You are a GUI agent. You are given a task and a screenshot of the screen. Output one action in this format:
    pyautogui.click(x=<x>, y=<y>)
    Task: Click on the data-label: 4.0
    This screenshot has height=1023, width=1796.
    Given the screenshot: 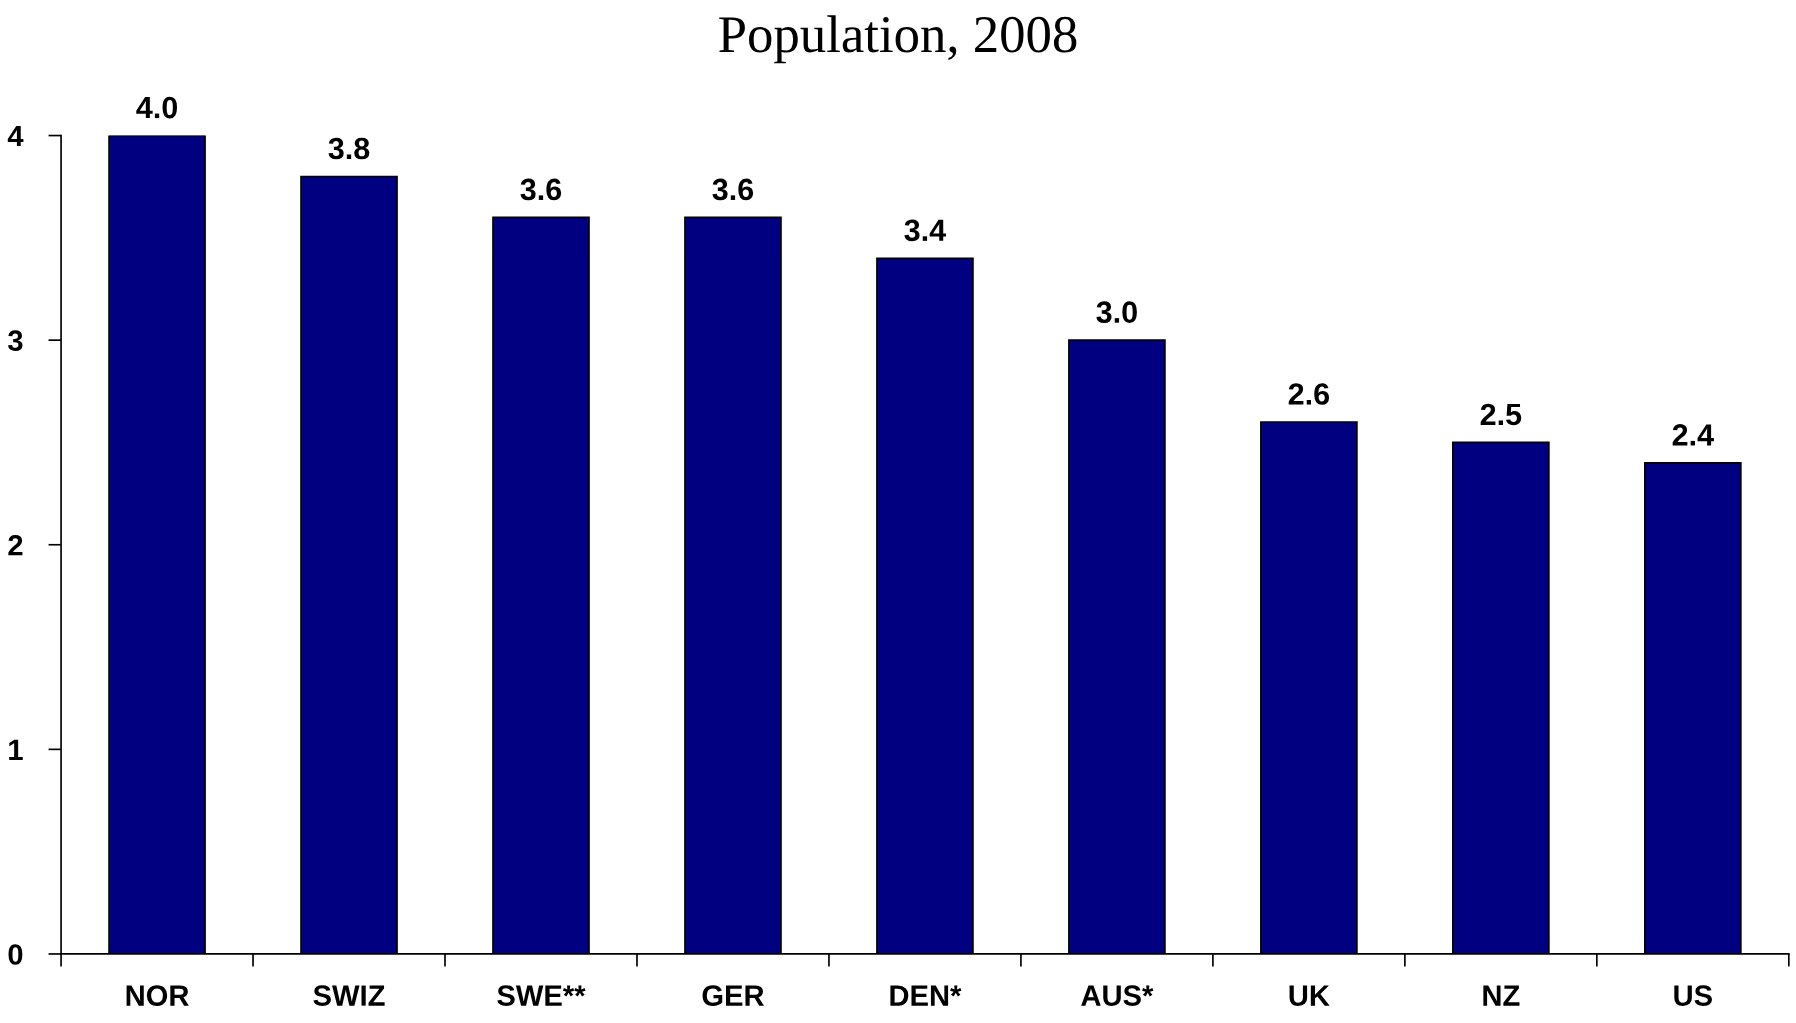 What is the action you would take?
    pyautogui.click(x=157, y=107)
    